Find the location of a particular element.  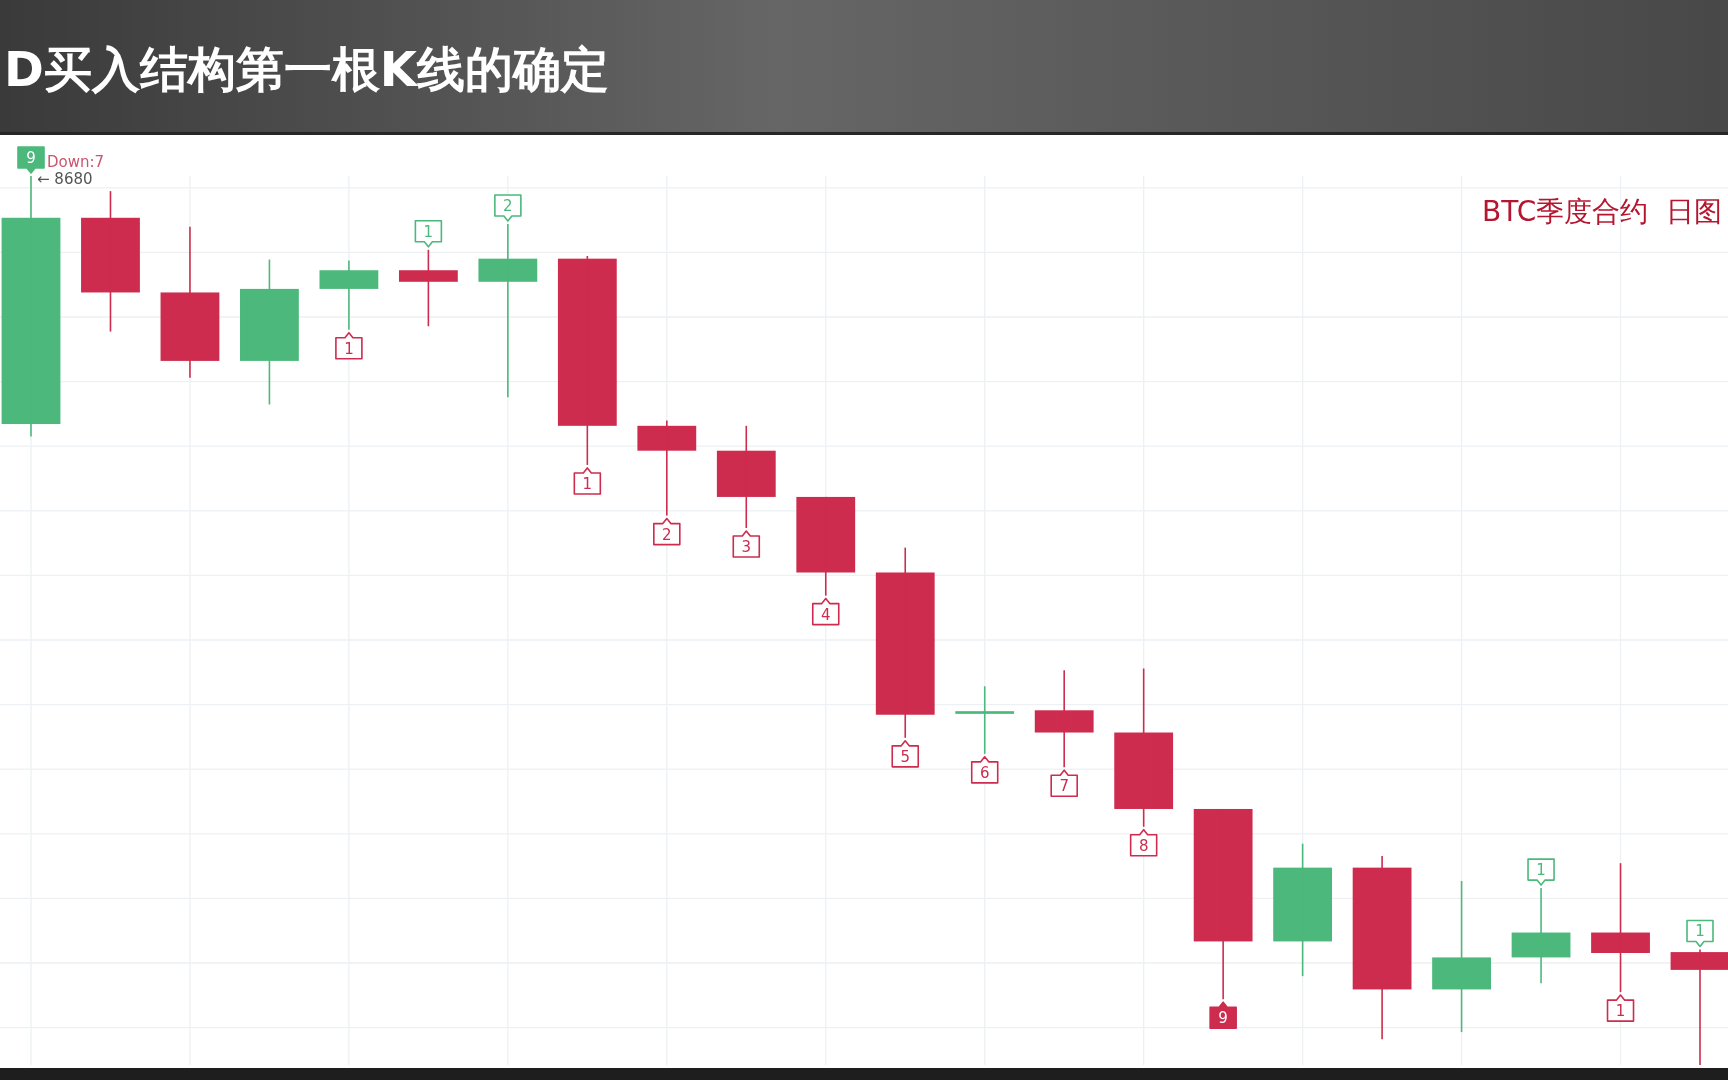

count-label: 8 is located at coordinates (1143, 842).